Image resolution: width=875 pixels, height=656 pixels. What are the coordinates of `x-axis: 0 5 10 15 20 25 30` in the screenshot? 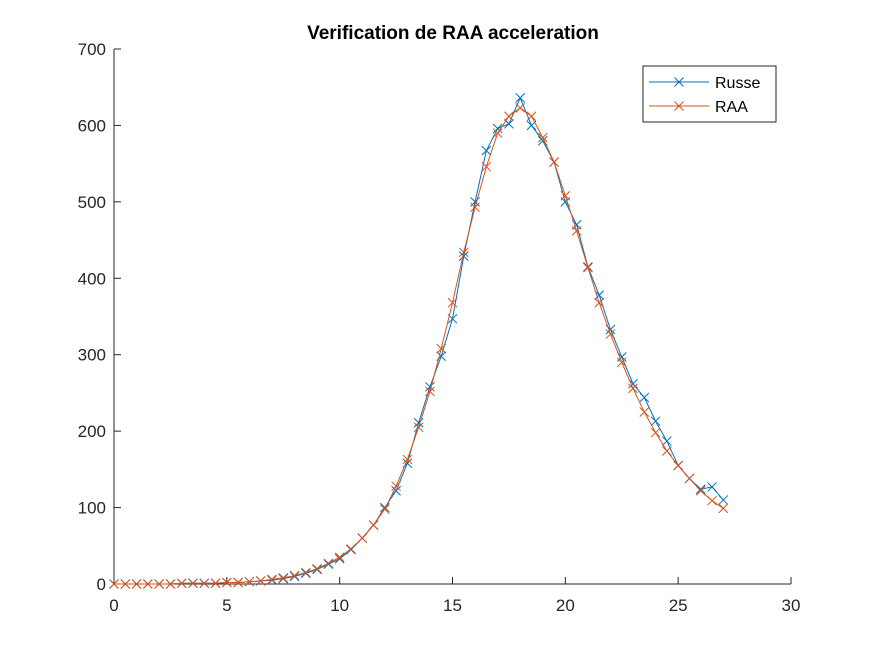 It's located at (454, 596).